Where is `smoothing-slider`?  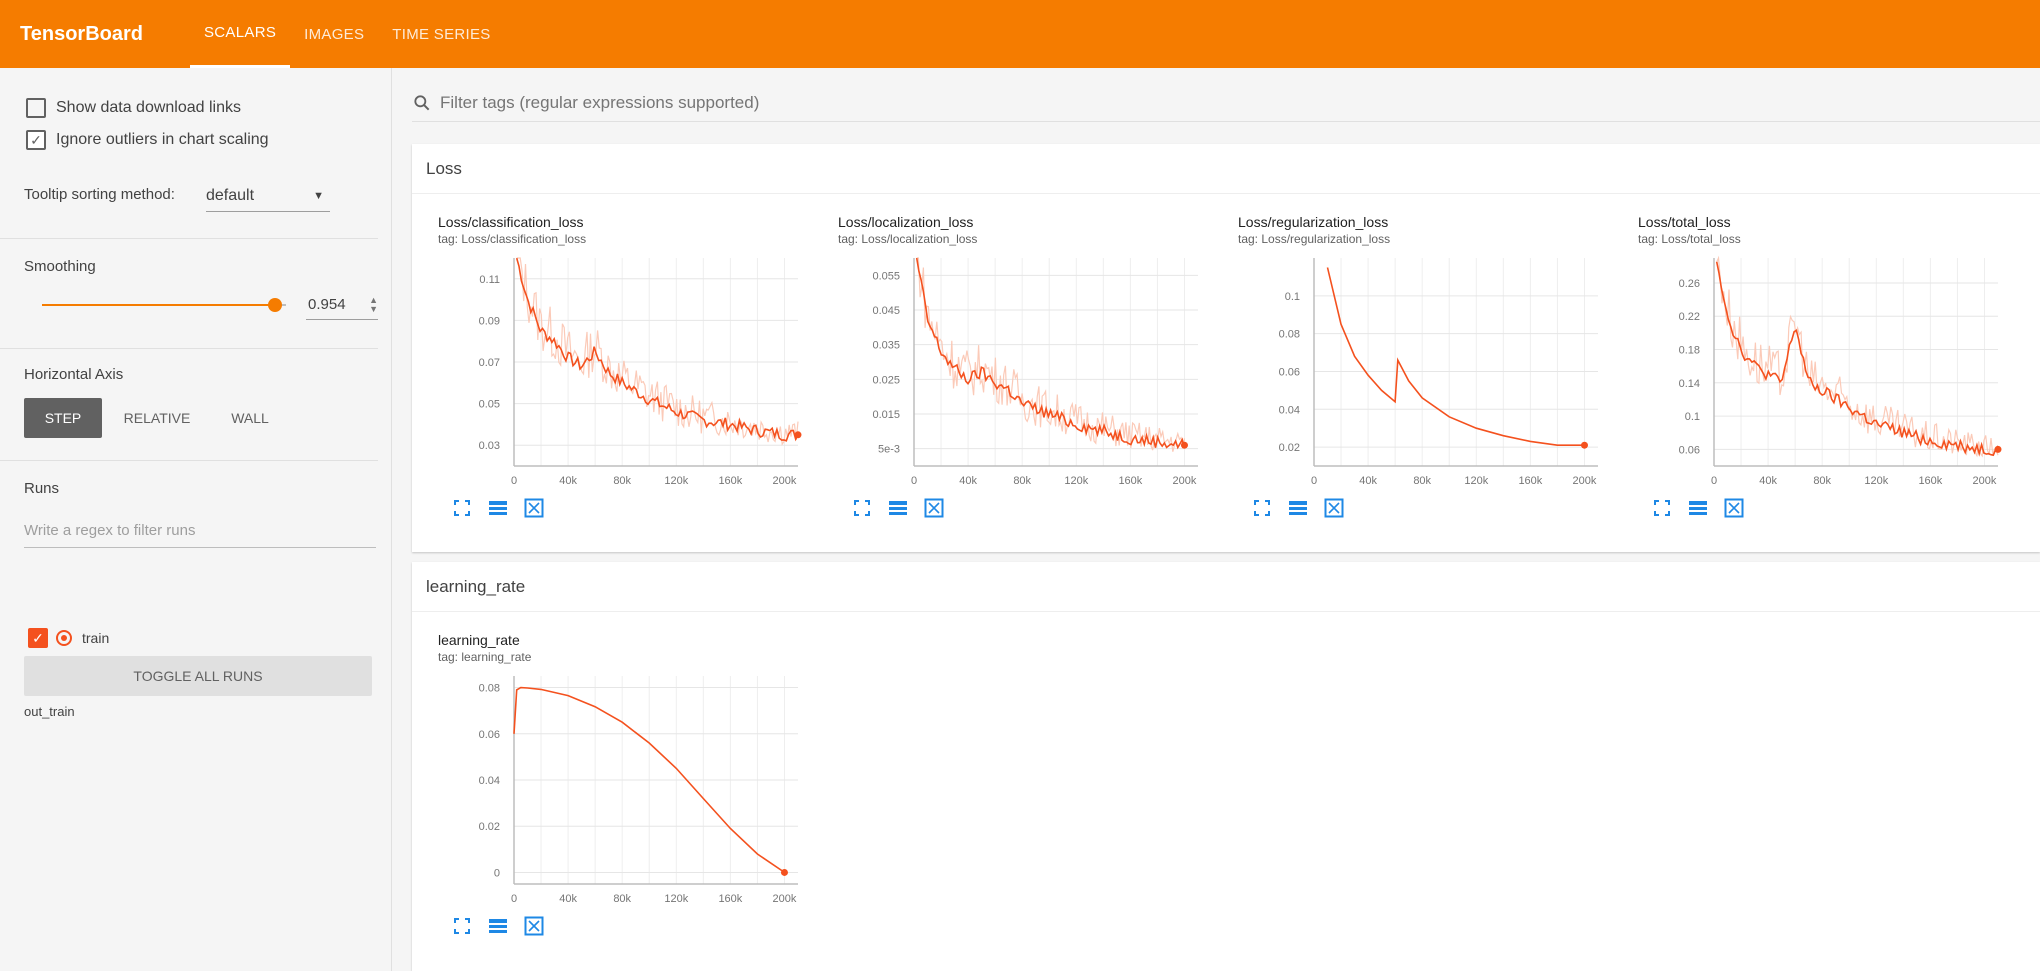 smoothing-slider is located at coordinates (164, 305).